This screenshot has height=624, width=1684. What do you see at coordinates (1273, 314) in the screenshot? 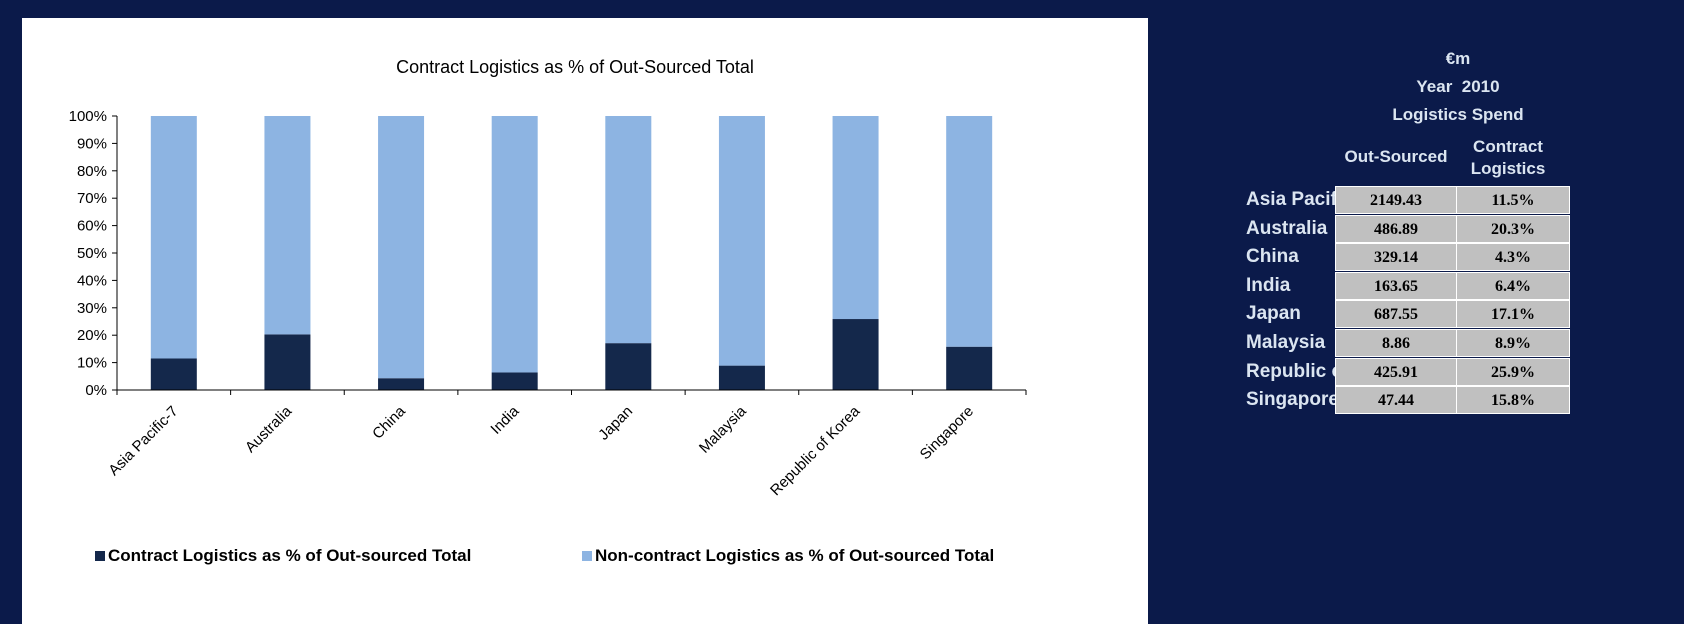
I see `table-row-label: Japan` at bounding box center [1273, 314].